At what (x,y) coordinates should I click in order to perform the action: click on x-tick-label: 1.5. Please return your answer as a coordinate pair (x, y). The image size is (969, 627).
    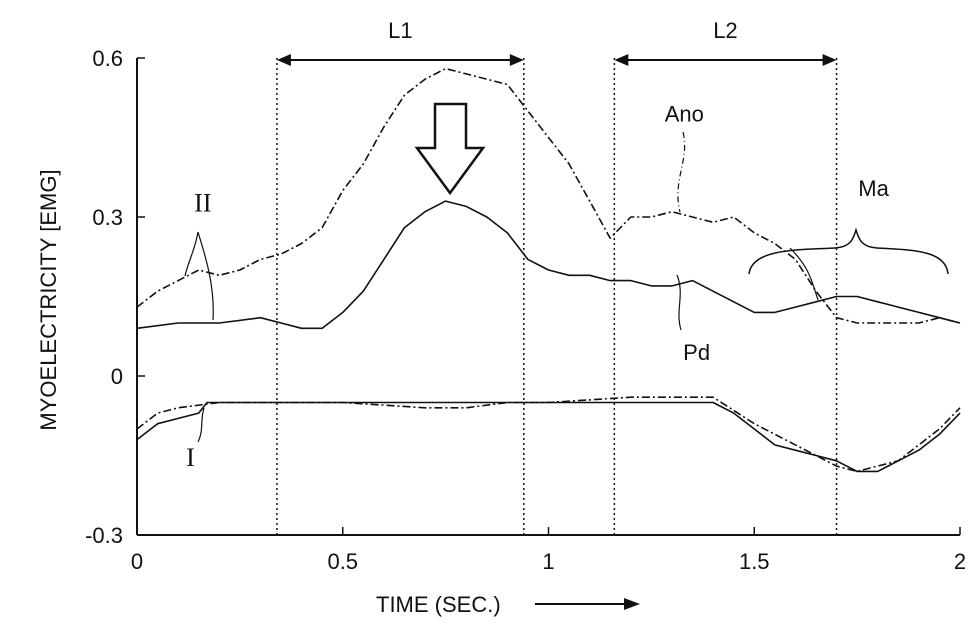
    Looking at the image, I should click on (754, 561).